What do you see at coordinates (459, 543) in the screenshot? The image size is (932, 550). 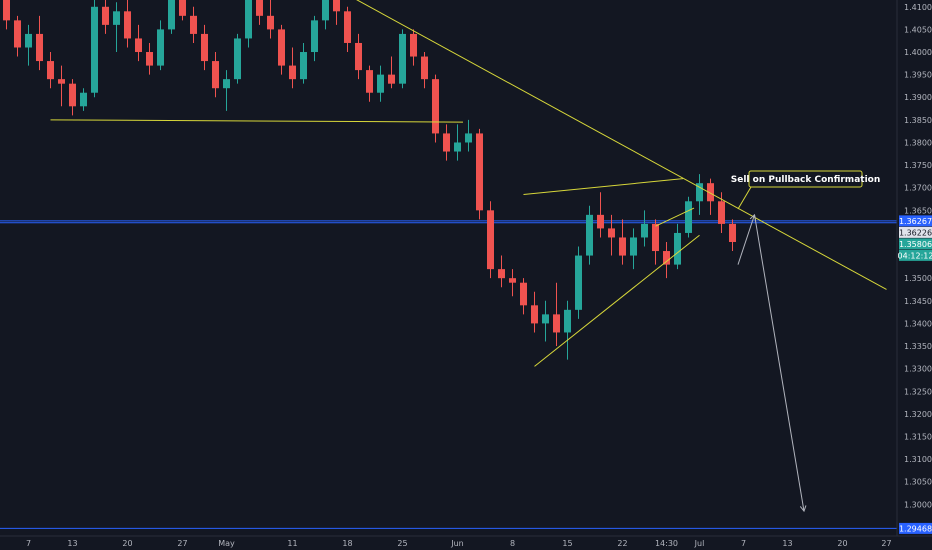 I see `time-axis: 7 13 20 27 May 11 18 25 Jun 8 15 22 14:30 Jul 7 13 20 27` at bounding box center [459, 543].